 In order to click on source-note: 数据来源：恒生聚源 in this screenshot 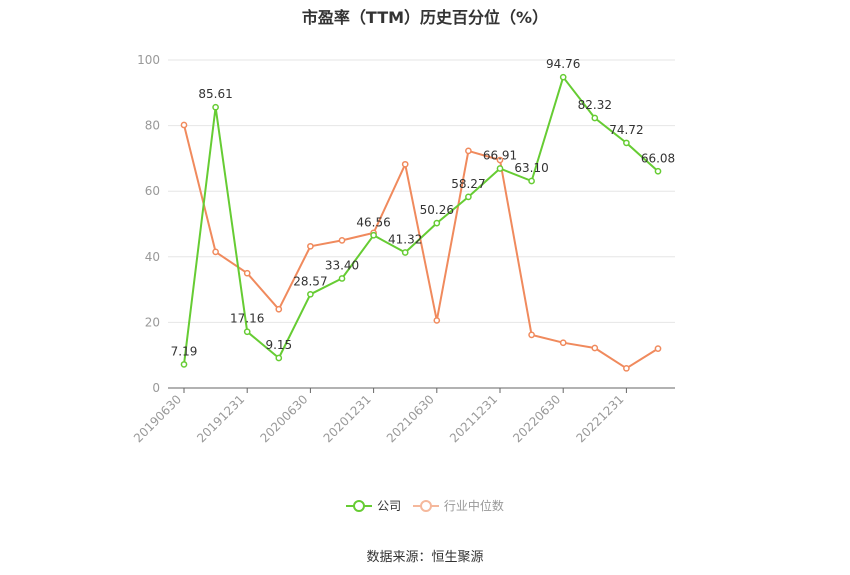, I will do `click(425, 557)`.